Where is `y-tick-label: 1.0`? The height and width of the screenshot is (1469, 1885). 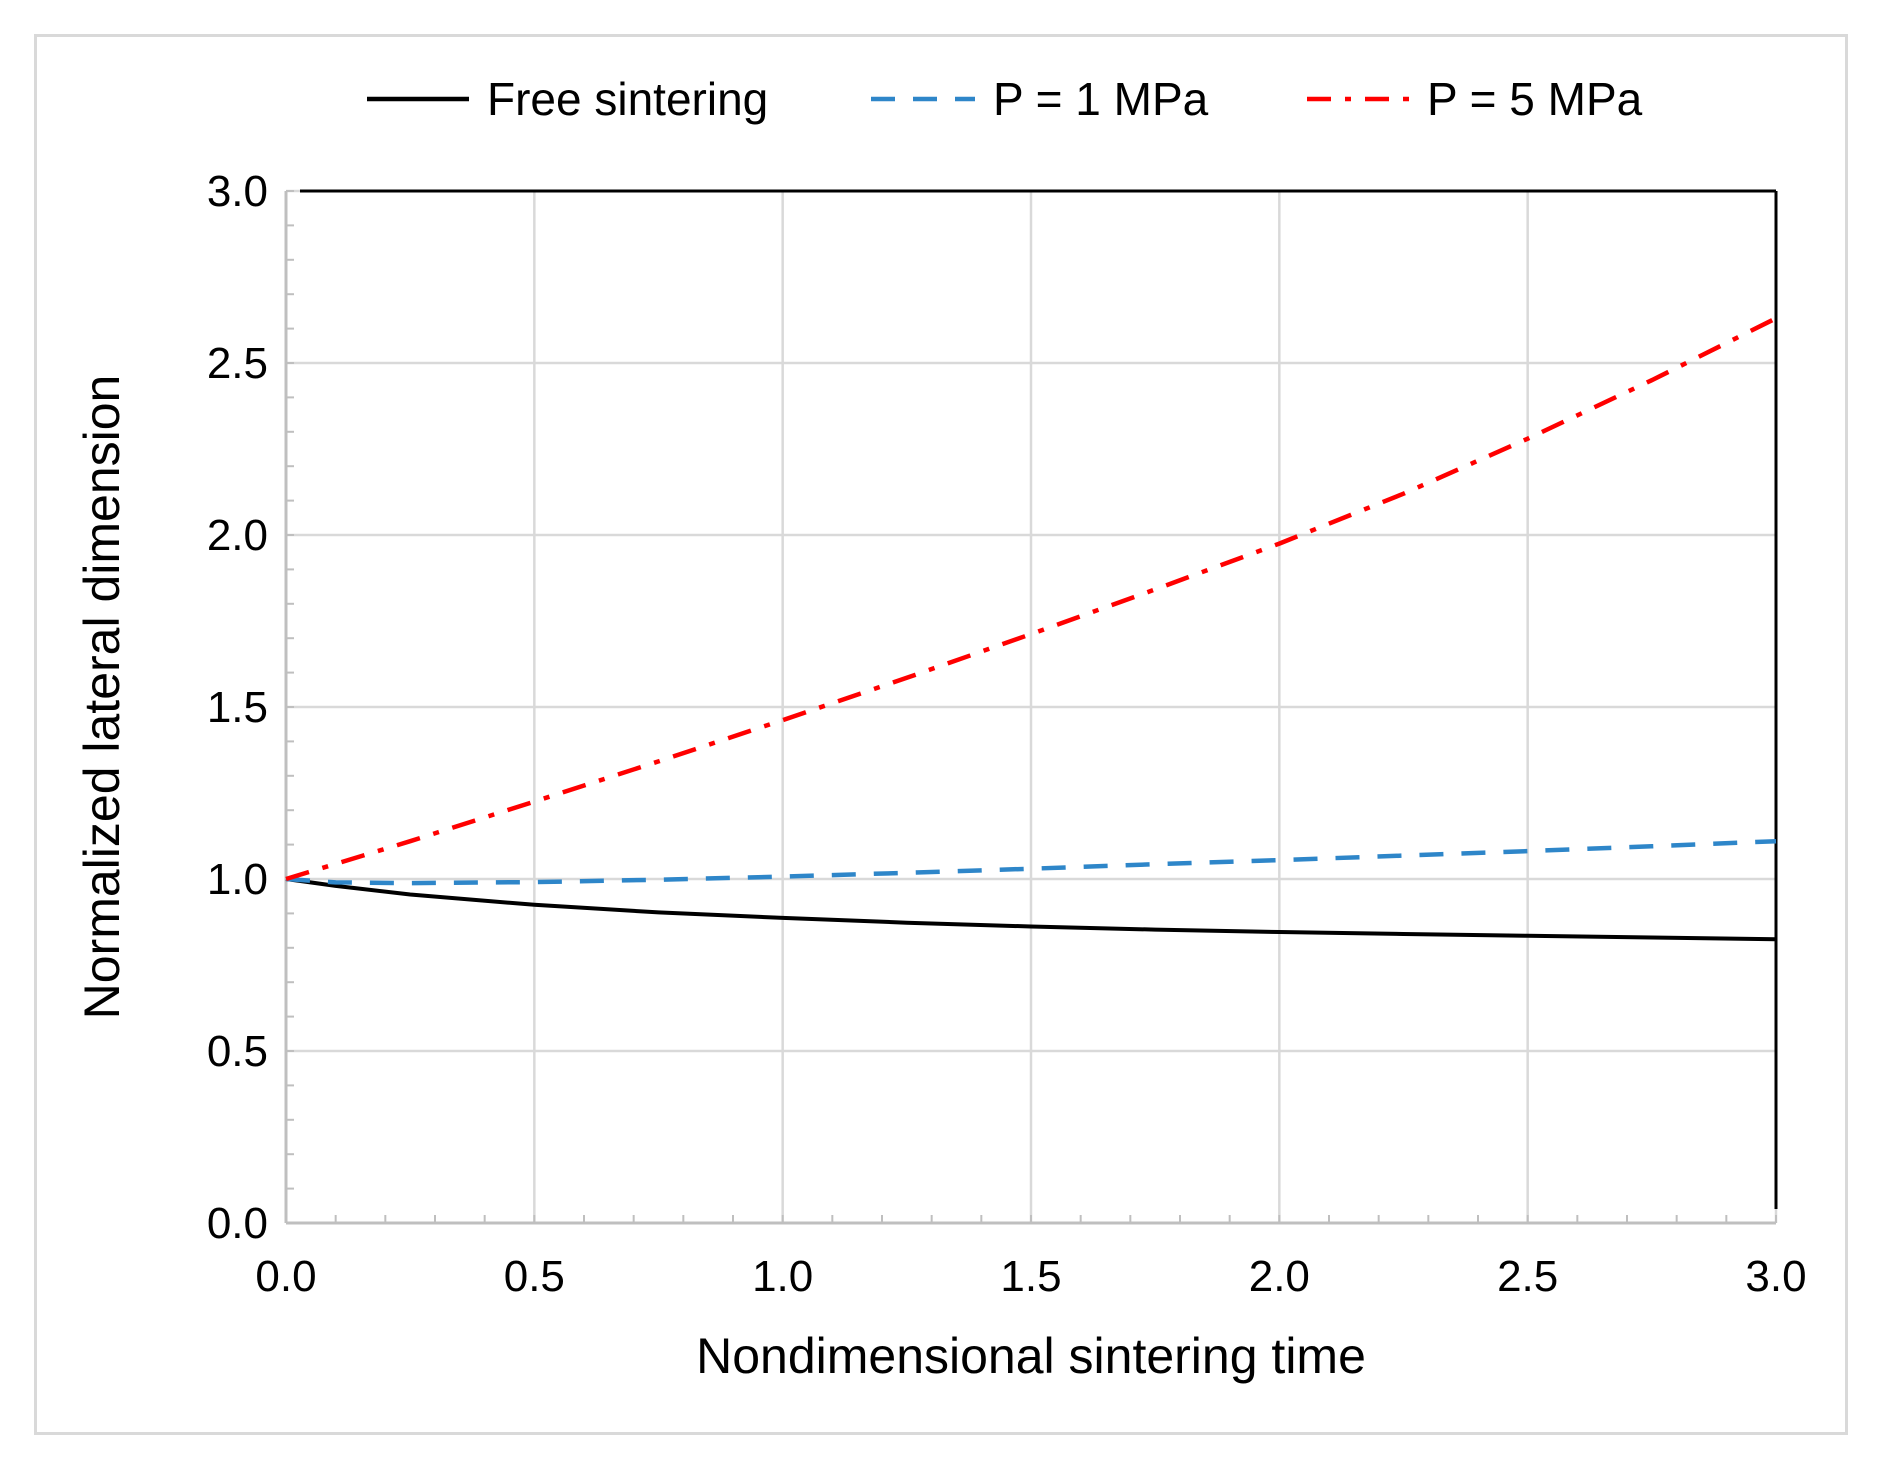 y-tick-label: 1.0 is located at coordinates (237, 879).